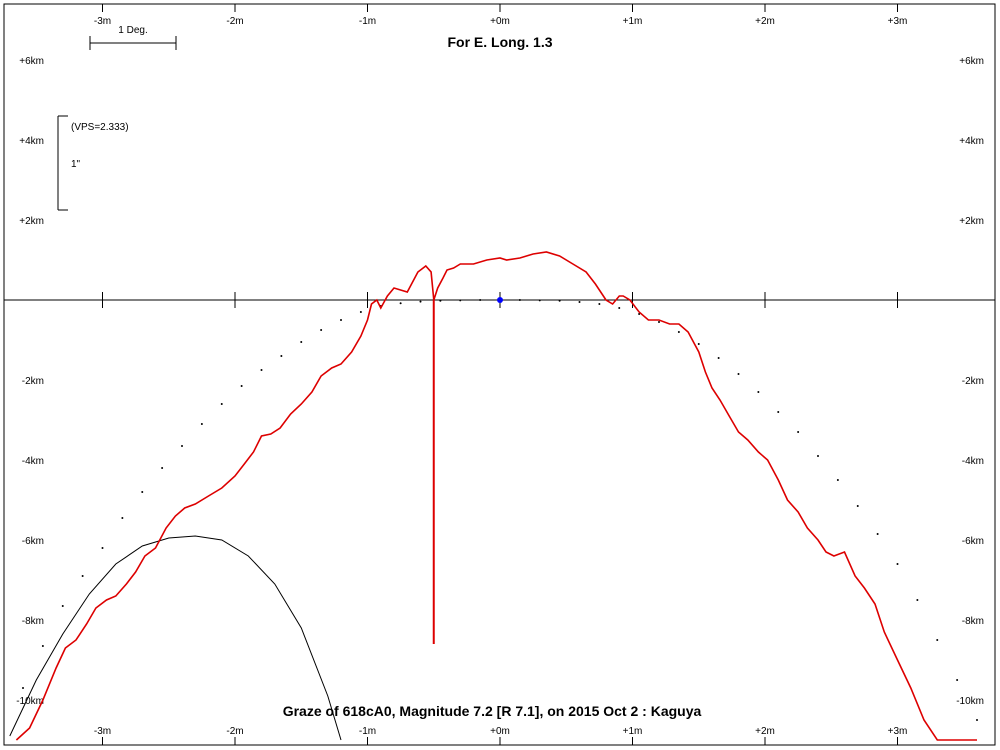 Image resolution: width=1000 pixels, height=750 pixels. Describe the element at coordinates (973, 381) in the screenshot. I see `y-tick-label-right: -2km` at that location.